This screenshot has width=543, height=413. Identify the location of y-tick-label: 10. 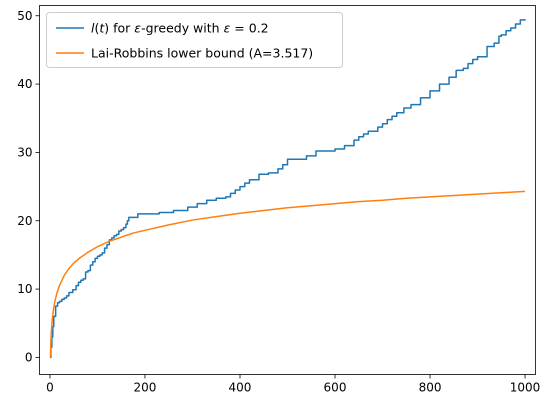
(24, 289).